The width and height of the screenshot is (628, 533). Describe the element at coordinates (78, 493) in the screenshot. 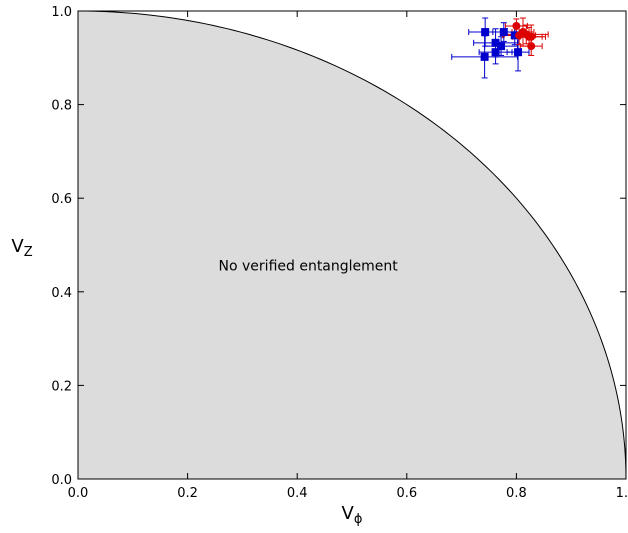

I see `x-tick-label: 0.0` at that location.